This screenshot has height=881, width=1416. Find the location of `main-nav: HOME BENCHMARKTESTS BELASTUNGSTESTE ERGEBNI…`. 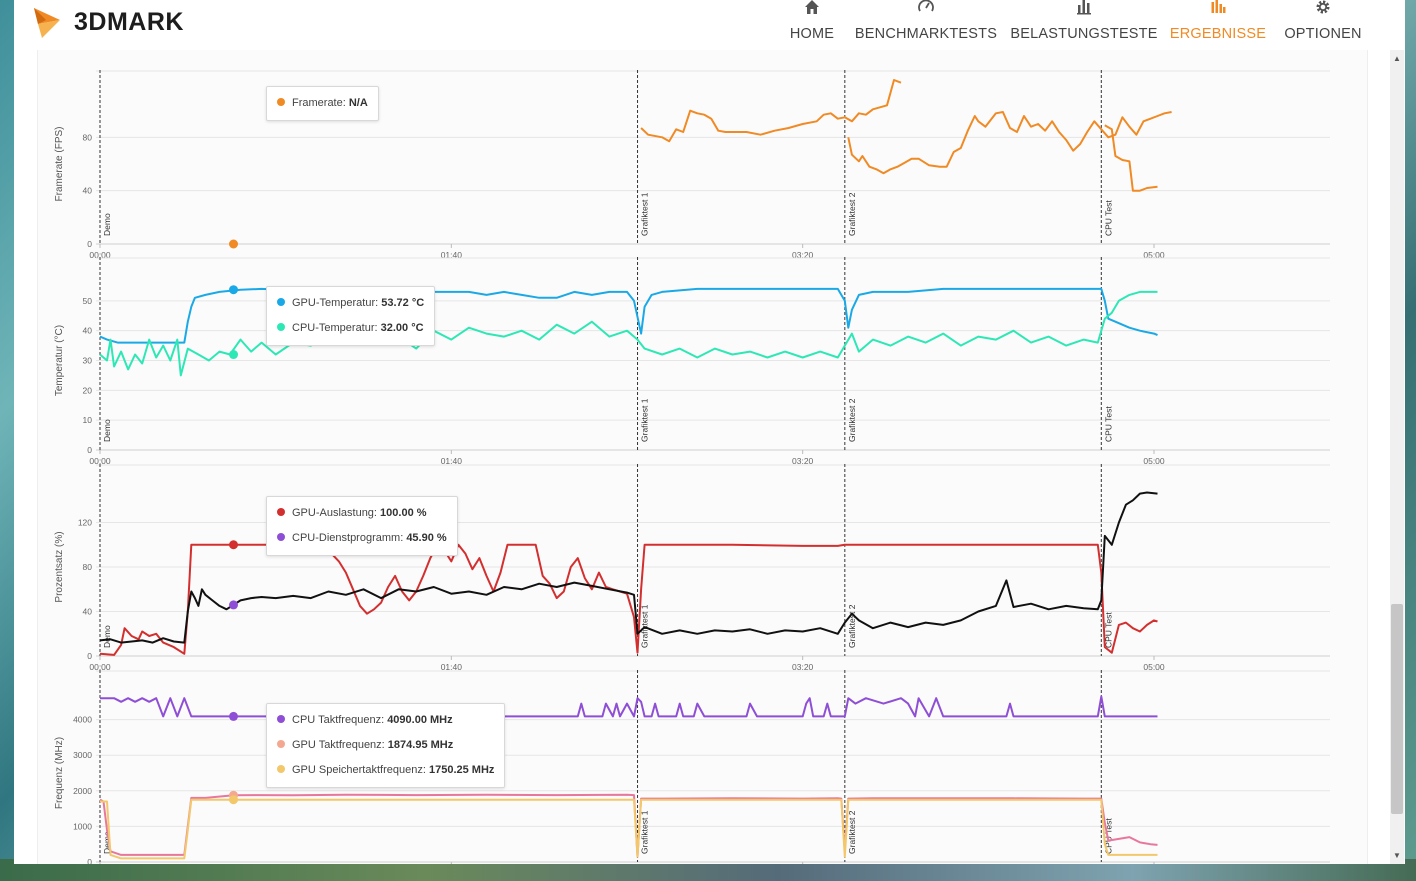

main-nav: HOME BENCHMARKTESTS BELASTUNGSTESTE ERGEBNI… is located at coordinates (1085, 25).